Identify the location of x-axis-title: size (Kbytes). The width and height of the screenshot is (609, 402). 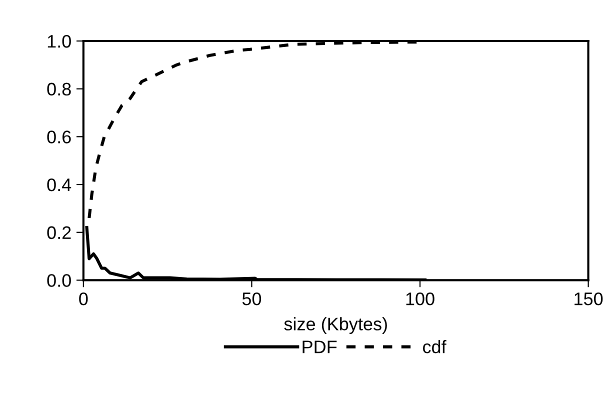
(335, 325).